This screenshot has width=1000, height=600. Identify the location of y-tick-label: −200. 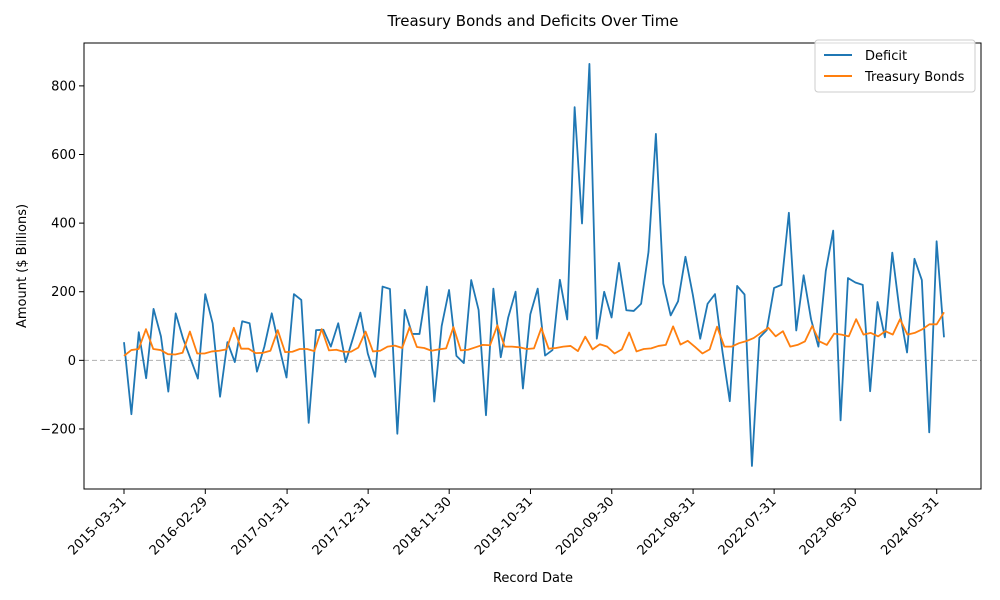
(58, 429).